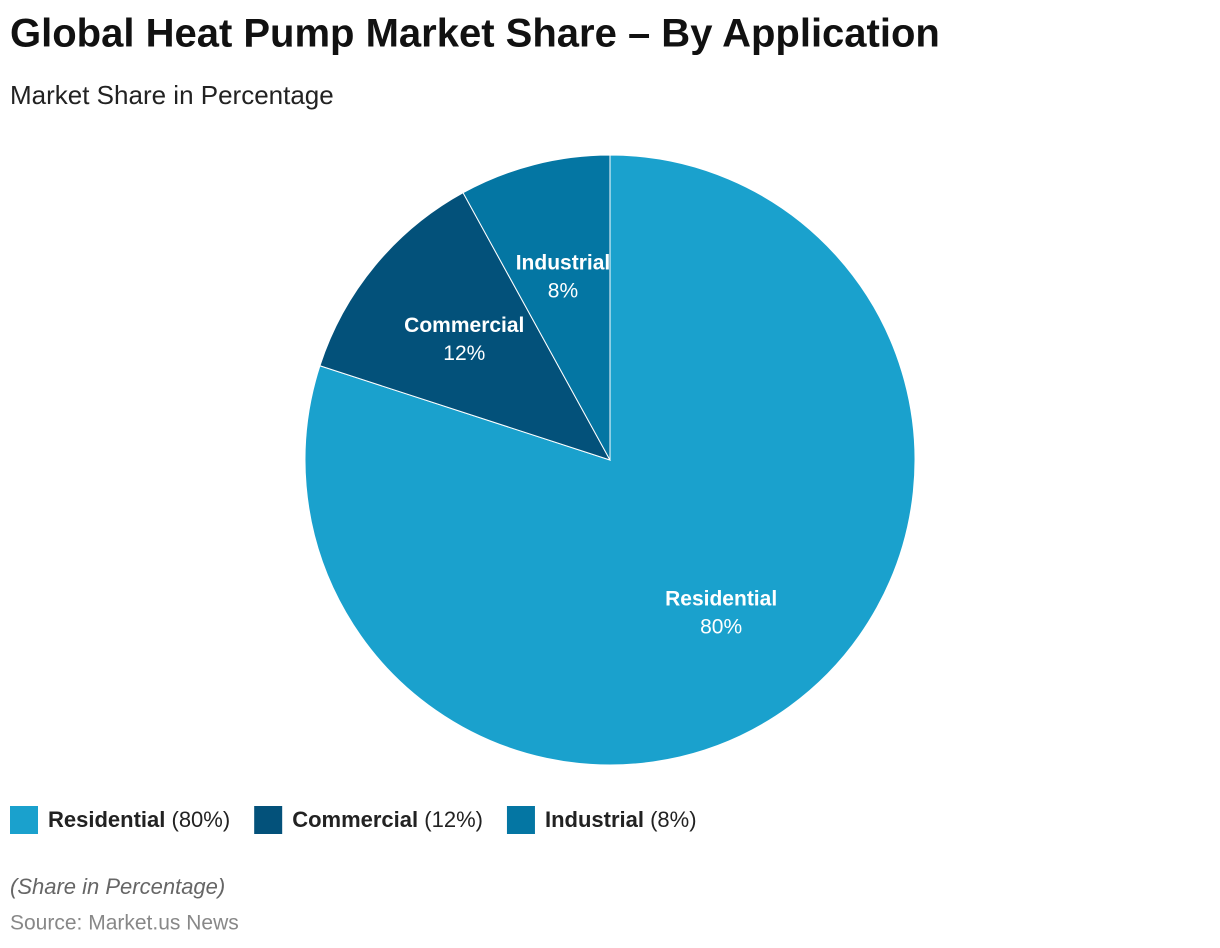  I want to click on slice-value: 80%, so click(721, 627).